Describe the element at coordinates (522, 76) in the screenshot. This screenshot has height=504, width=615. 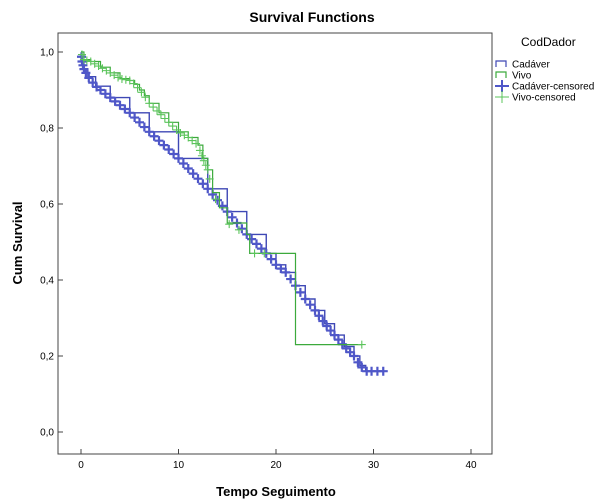
I see `legend-label: Vivo` at that location.